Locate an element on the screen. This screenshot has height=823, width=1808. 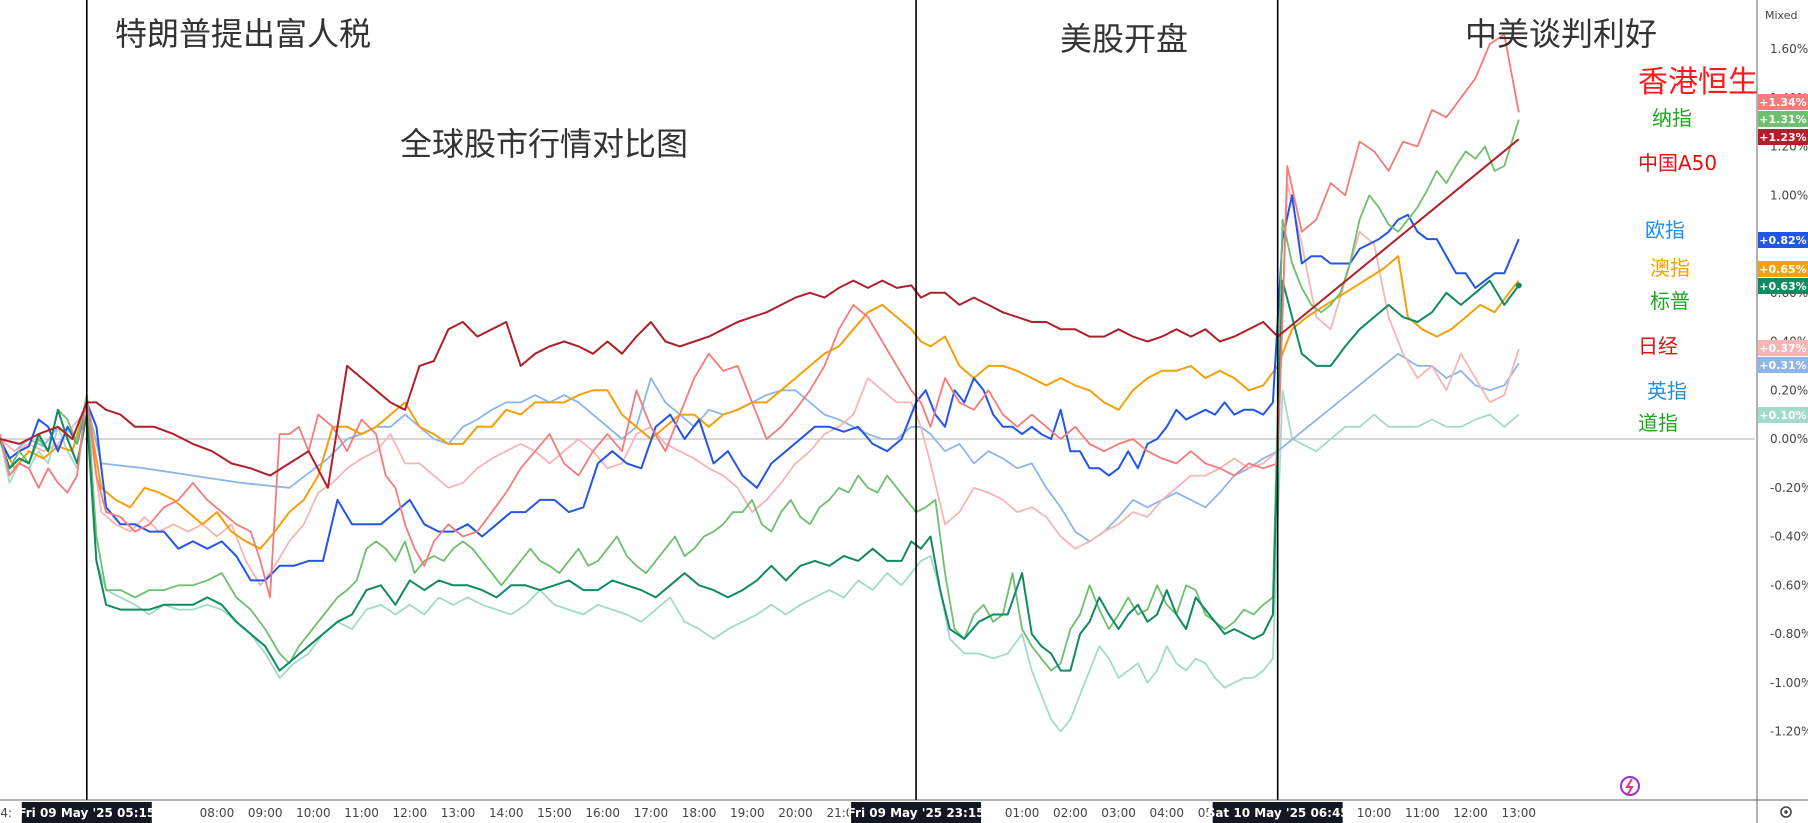
x-tick-label: 04:00 is located at coordinates (1166, 813).